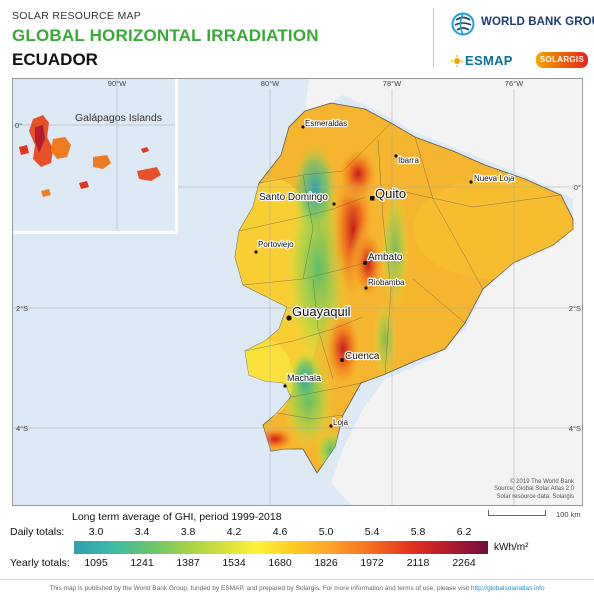 The width and height of the screenshot is (594, 600). Describe the element at coordinates (386, 282) in the screenshot. I see `city-label-riobamba: Riobamba` at that location.